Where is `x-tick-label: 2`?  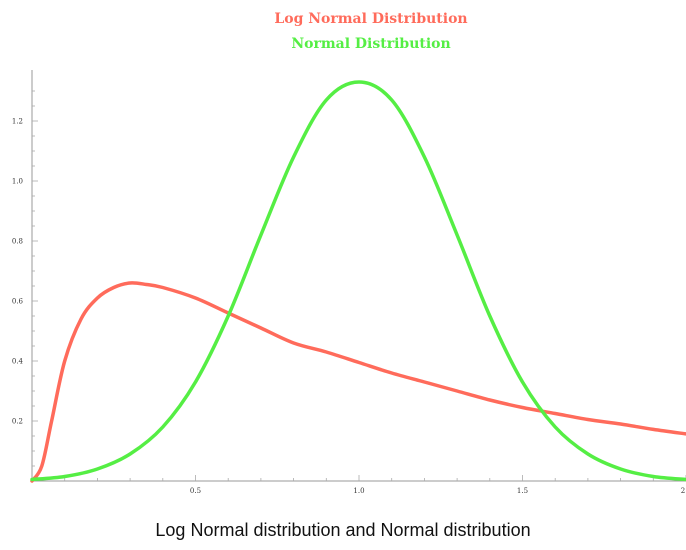 x-tick-label: 2 is located at coordinates (683, 491).